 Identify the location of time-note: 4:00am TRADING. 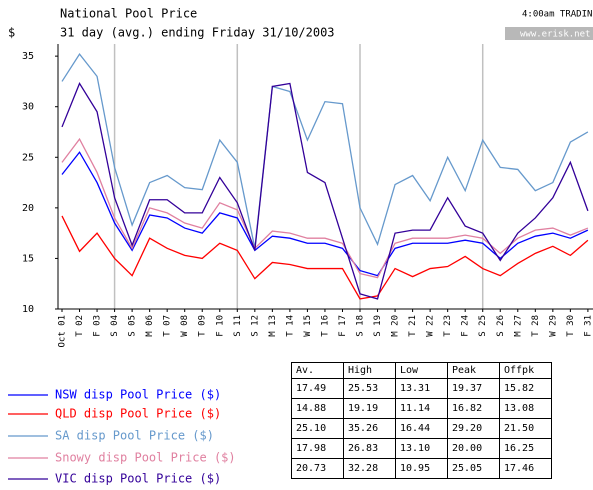
(557, 15).